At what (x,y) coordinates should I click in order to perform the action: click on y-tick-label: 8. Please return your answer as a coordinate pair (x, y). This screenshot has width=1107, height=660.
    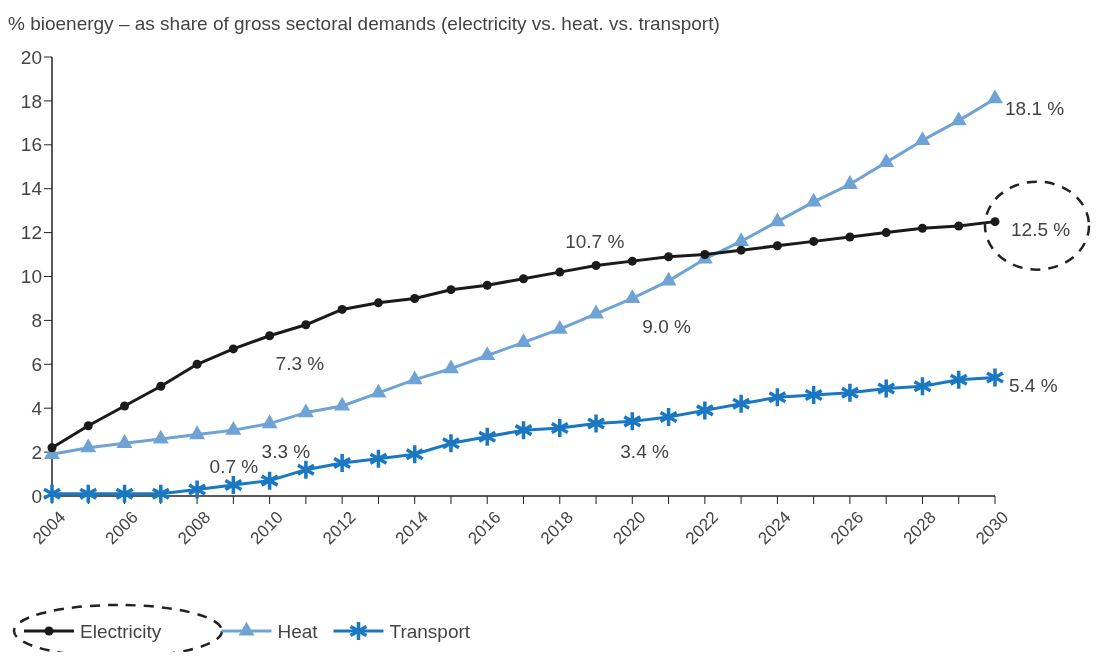
    Looking at the image, I should click on (36, 321).